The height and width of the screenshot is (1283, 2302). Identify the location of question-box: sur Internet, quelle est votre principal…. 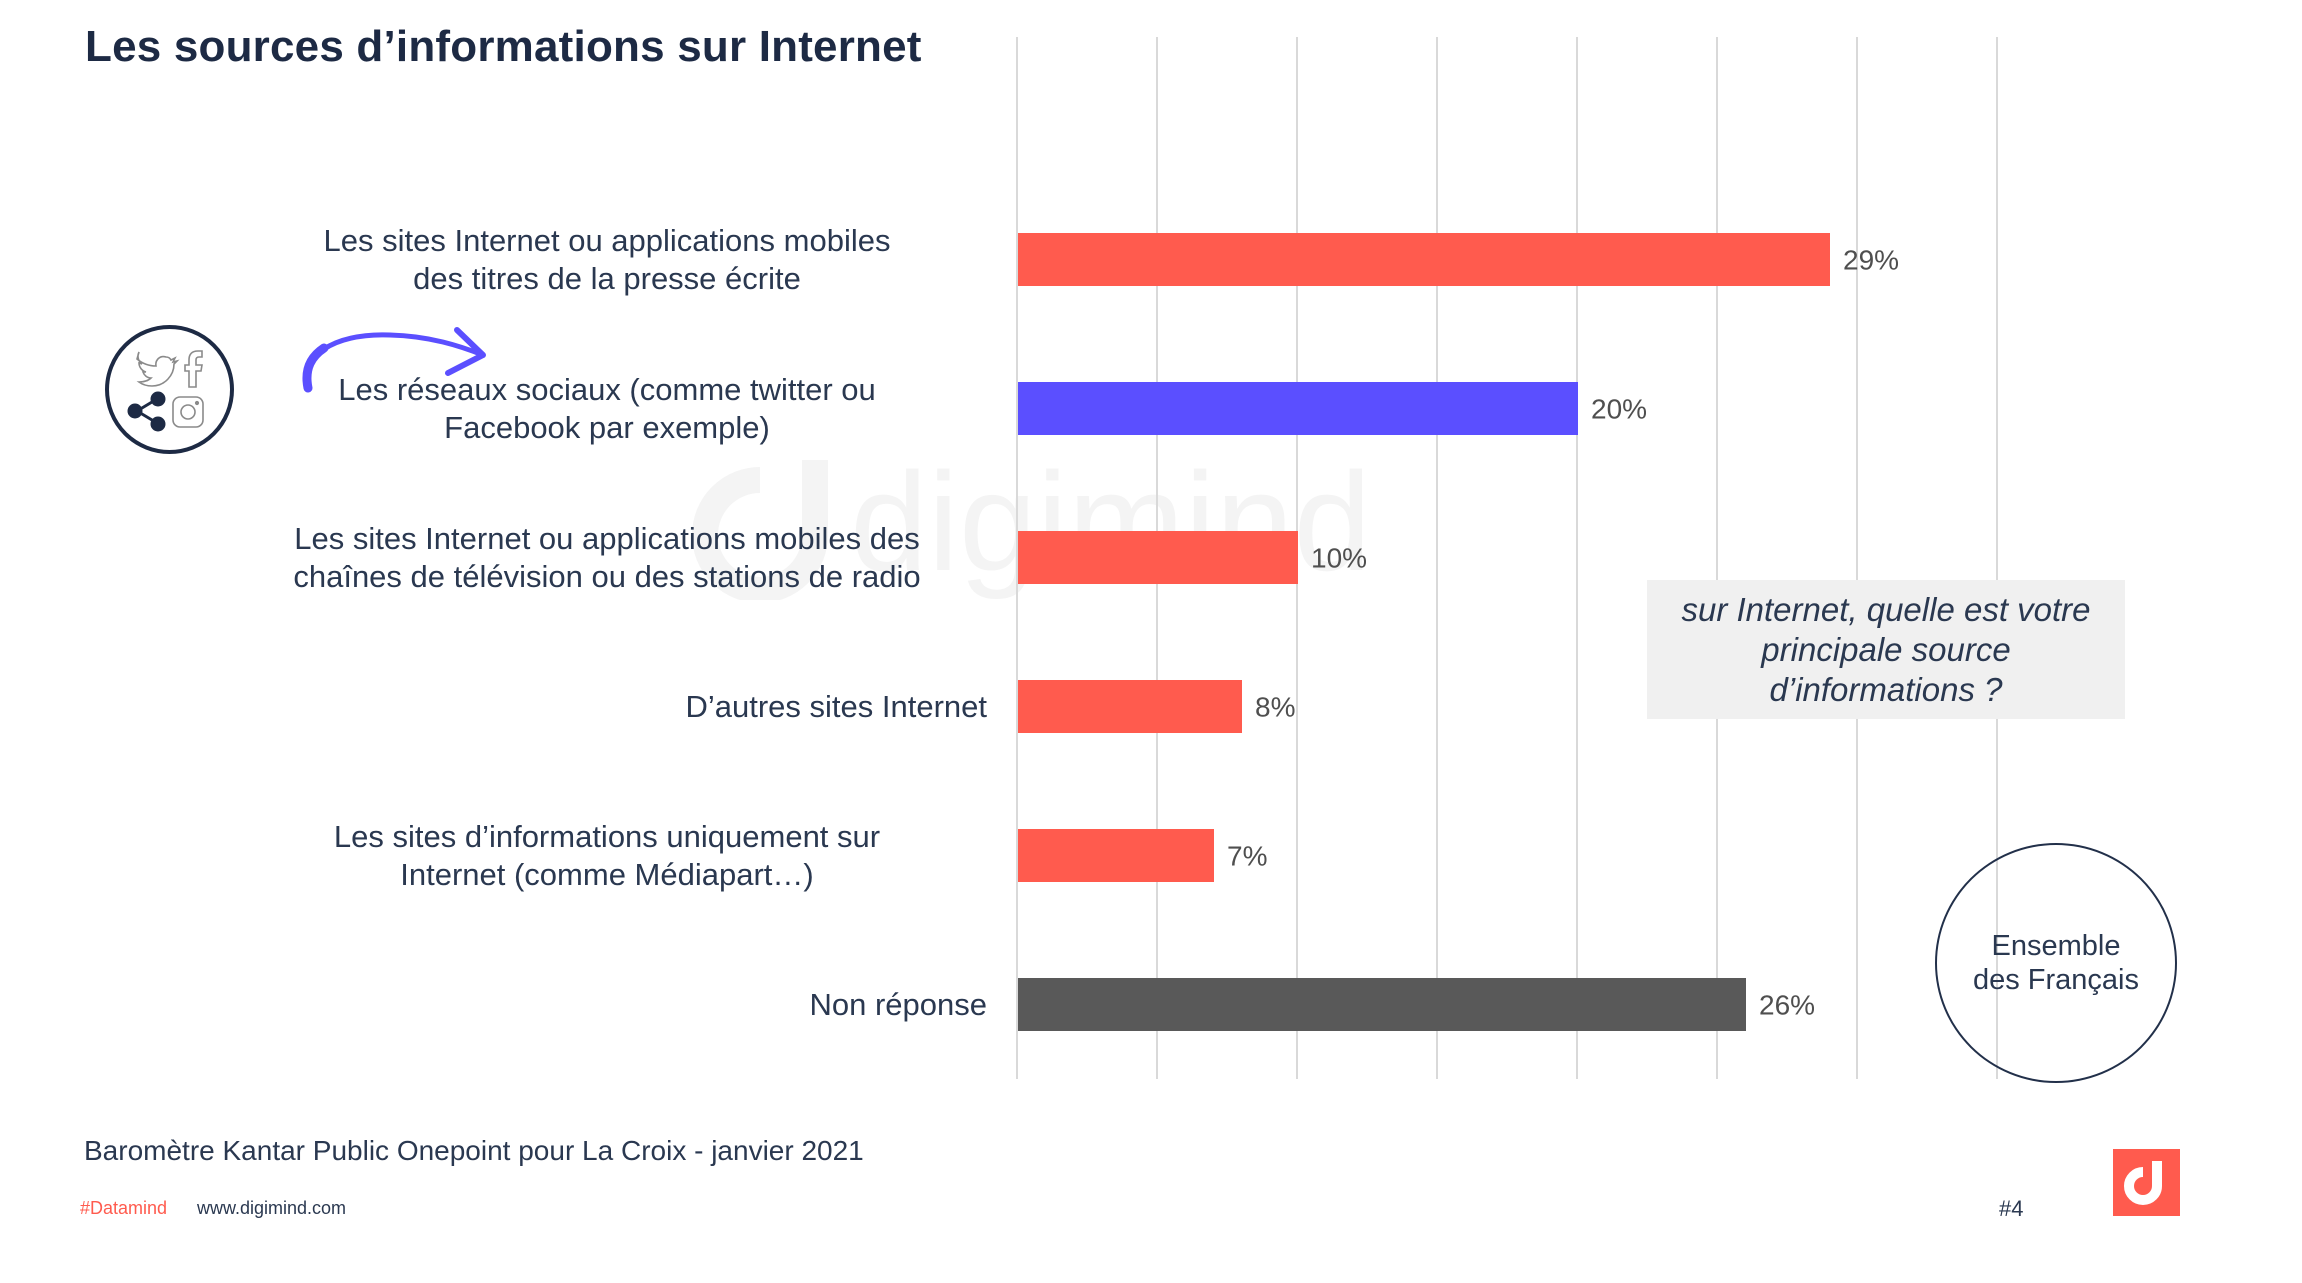
(1886, 649).